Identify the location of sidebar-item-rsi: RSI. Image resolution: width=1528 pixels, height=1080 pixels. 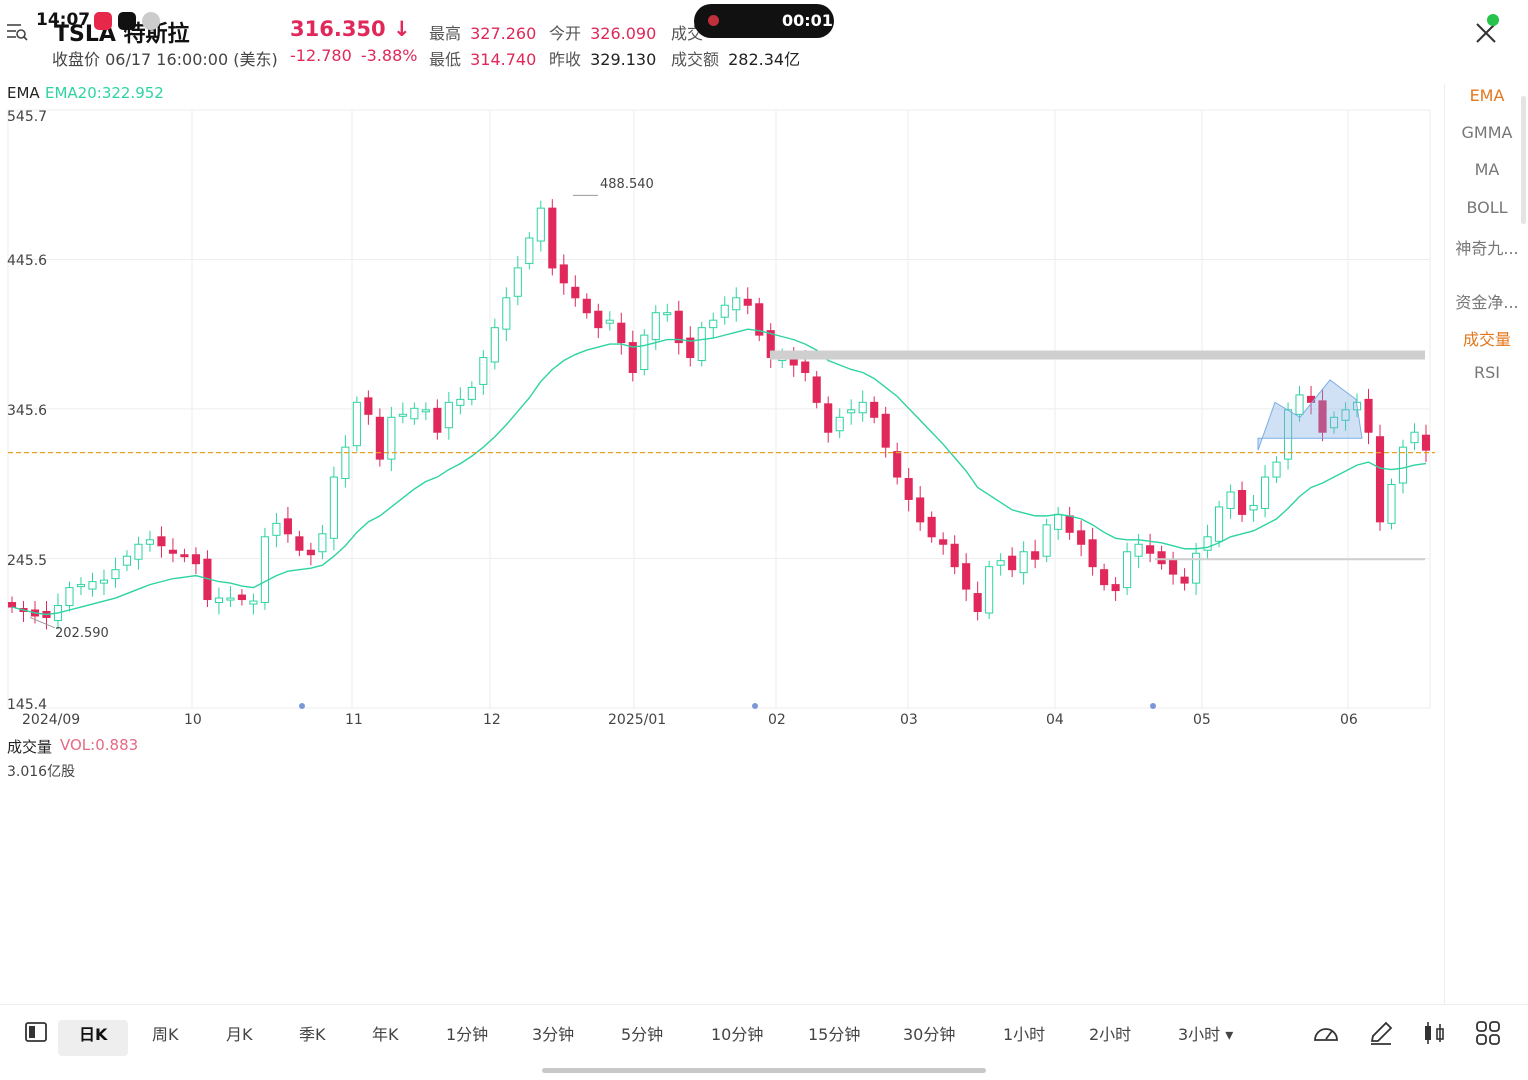
(1487, 372).